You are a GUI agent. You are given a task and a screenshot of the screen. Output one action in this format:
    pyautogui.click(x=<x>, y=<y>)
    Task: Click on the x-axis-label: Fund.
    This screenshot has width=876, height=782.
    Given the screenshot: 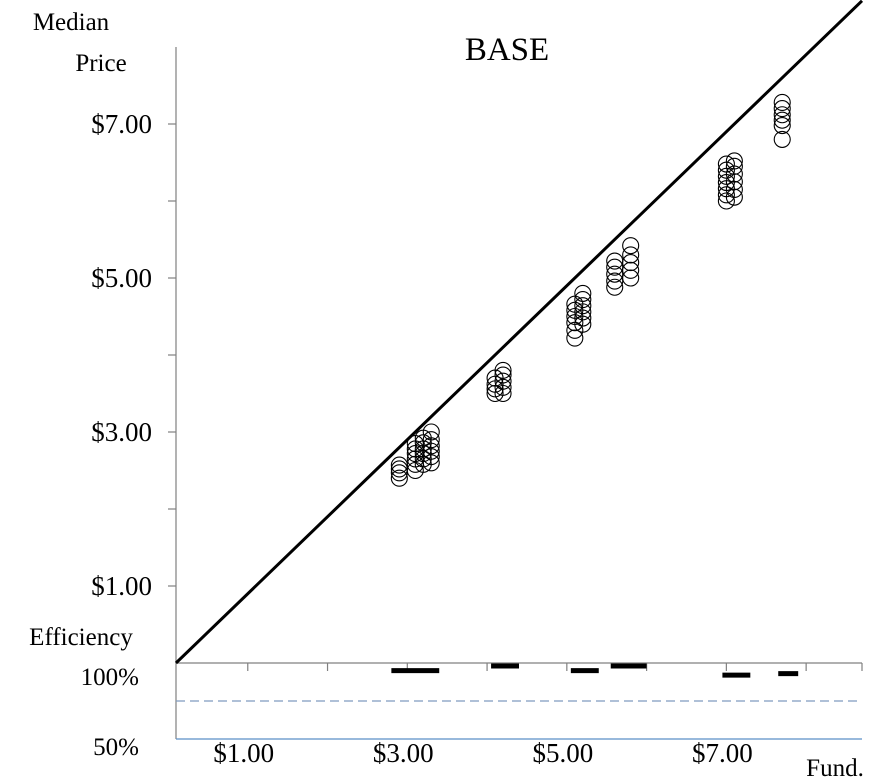 What is the action you would take?
    pyautogui.click(x=835, y=768)
    